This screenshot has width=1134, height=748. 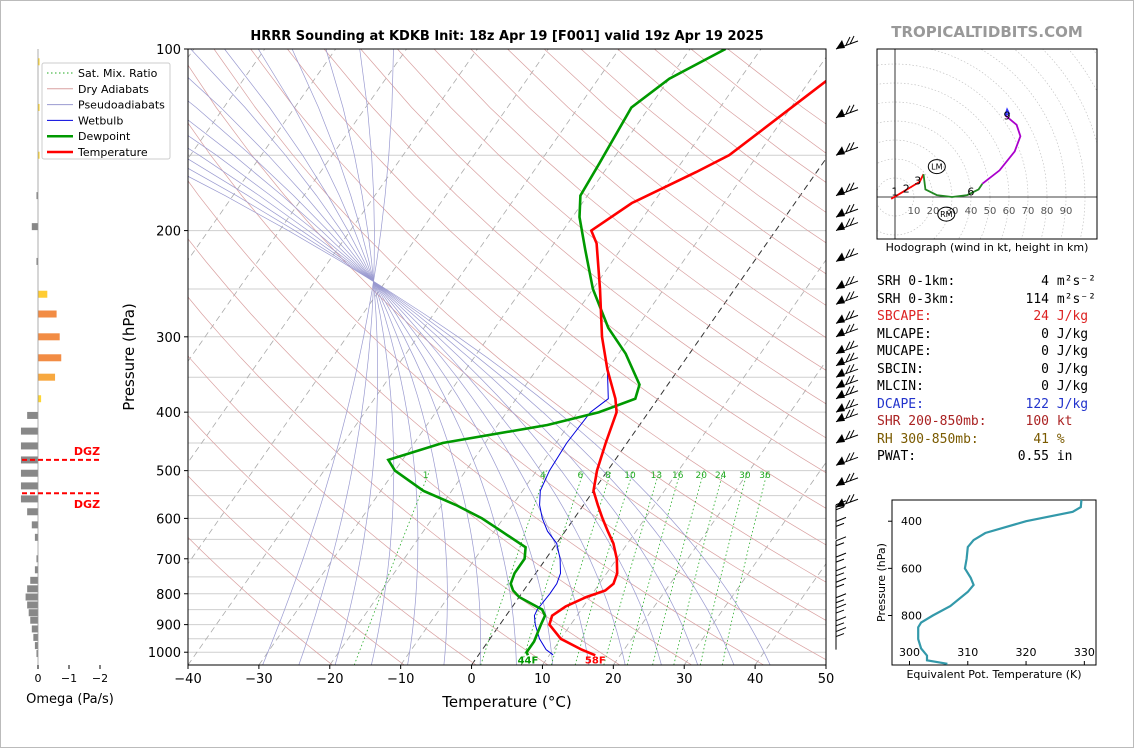 I want to click on thetae-x-tick-label: 320, so click(x=1026, y=652).